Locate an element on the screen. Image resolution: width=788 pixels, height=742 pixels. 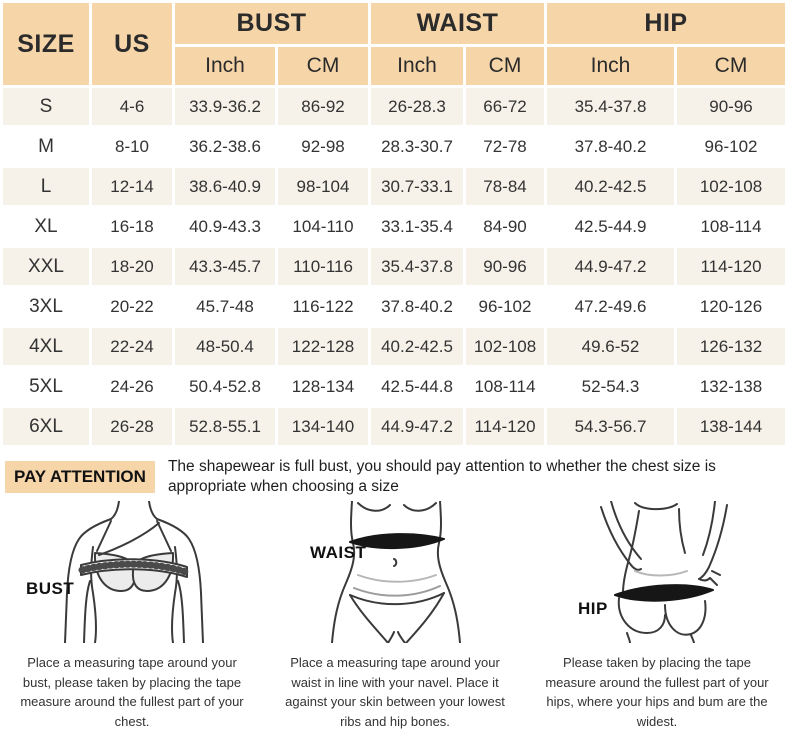
hip-inch-cell: 52-54.3 is located at coordinates (611, 386).